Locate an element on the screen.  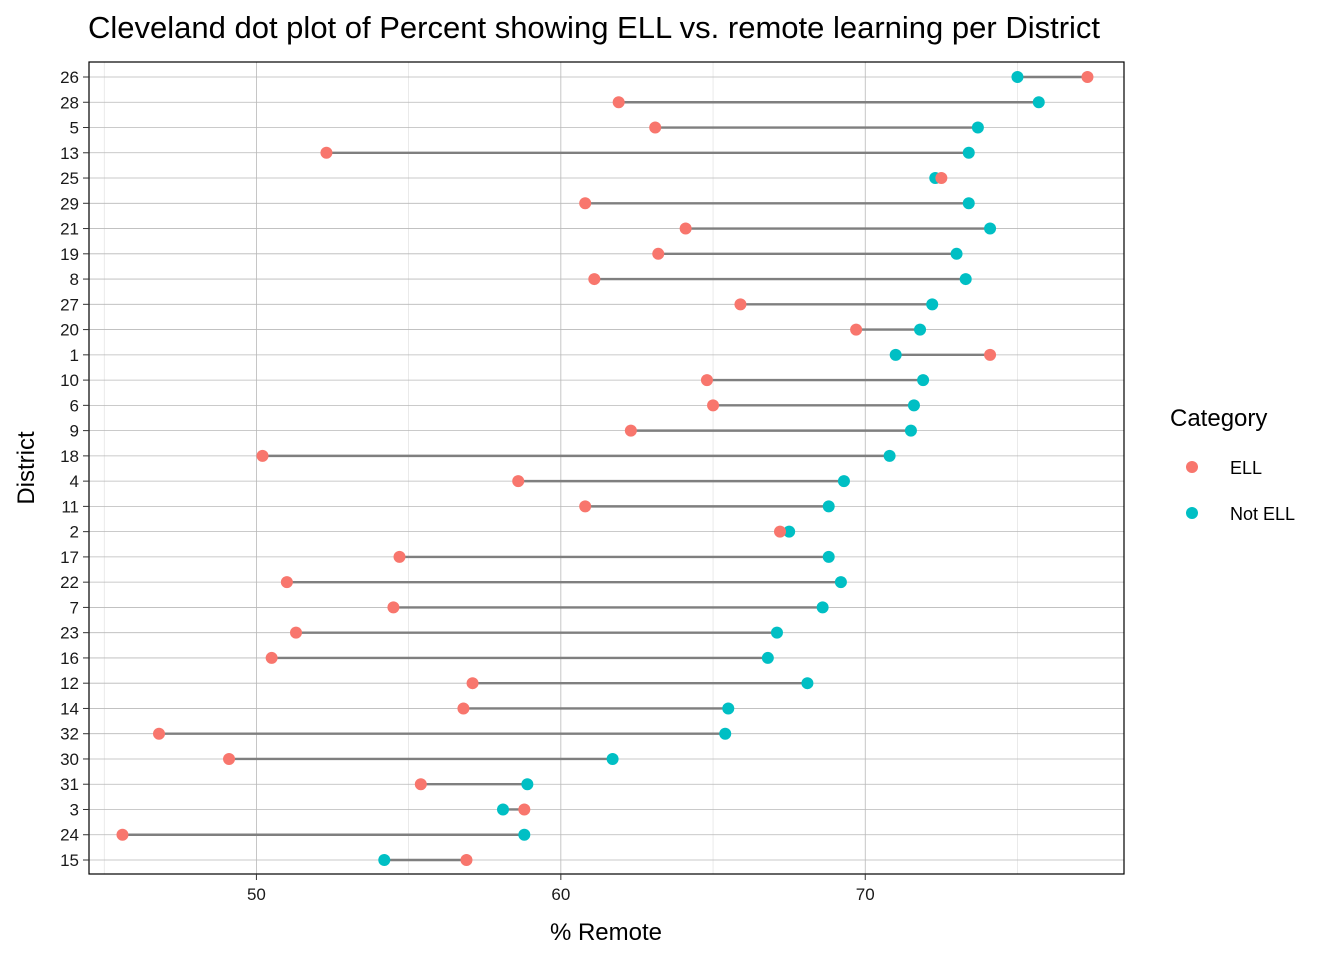
y-tick-label: 30 is located at coordinates (69, 759).